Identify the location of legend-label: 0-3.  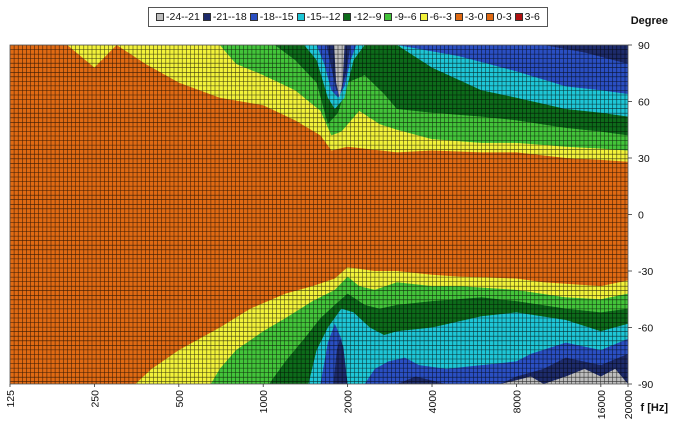
(504, 17).